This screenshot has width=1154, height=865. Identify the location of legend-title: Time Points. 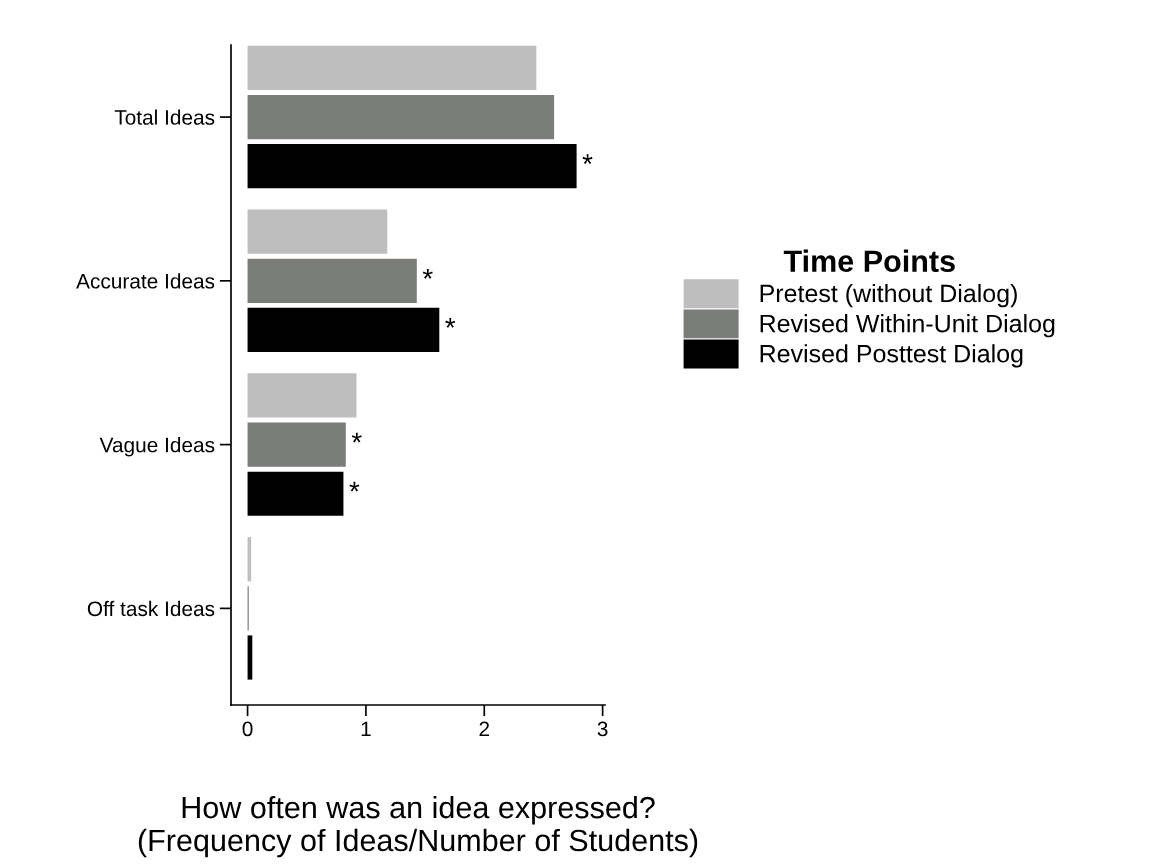
(869, 261).